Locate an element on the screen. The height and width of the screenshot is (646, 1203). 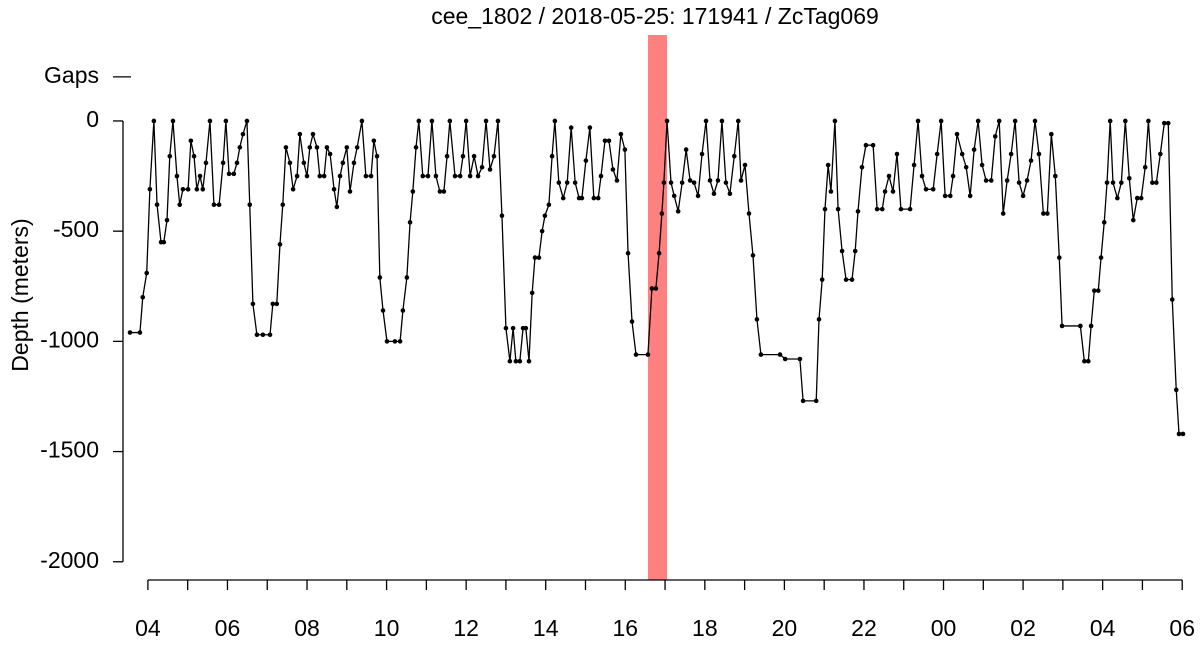
x-tick-label: 22 is located at coordinates (864, 628).